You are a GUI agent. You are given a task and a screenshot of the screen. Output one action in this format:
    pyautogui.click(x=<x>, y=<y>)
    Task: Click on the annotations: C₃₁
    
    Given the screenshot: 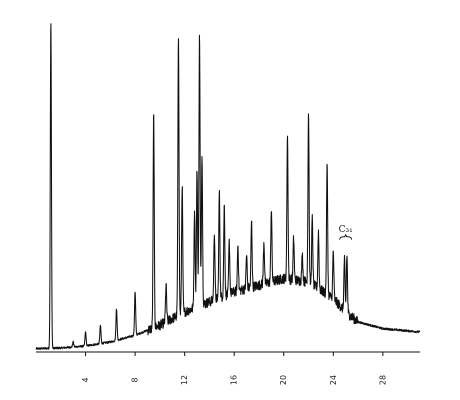 What is the action you would take?
    pyautogui.click(x=346, y=232)
    